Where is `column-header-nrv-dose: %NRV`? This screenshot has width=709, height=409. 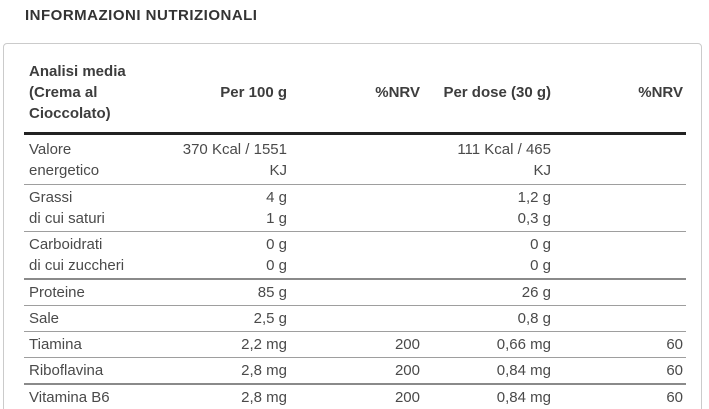
column-header-nrv-dose: %NRV is located at coordinates (618, 95).